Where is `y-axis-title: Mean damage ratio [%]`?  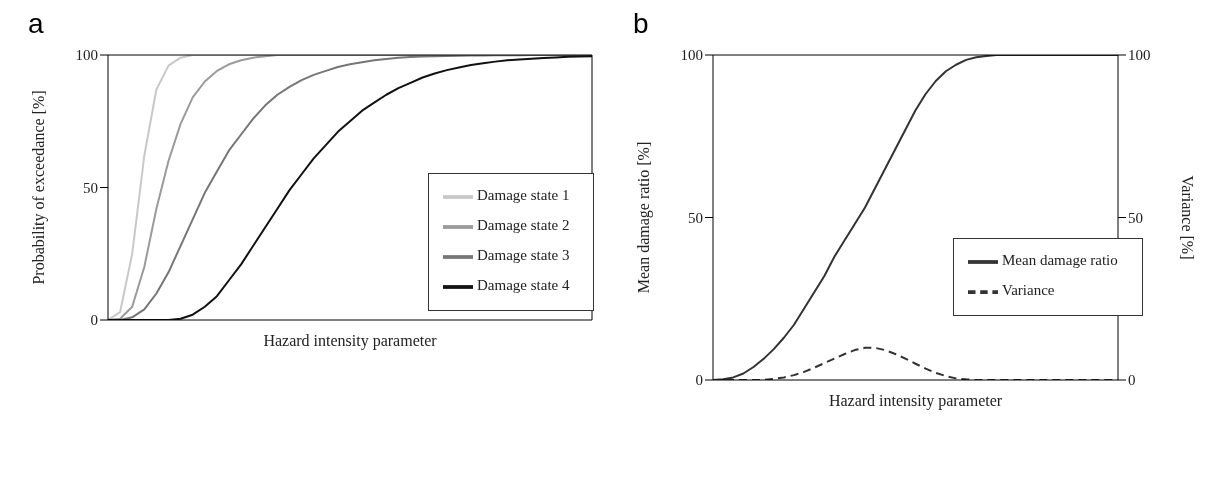
y-axis-title: Mean damage ratio [%] is located at coordinates (643, 217).